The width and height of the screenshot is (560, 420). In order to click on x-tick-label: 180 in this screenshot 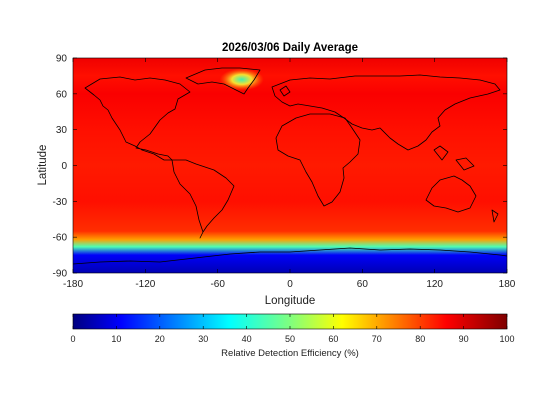, I will do `click(507, 284)`.